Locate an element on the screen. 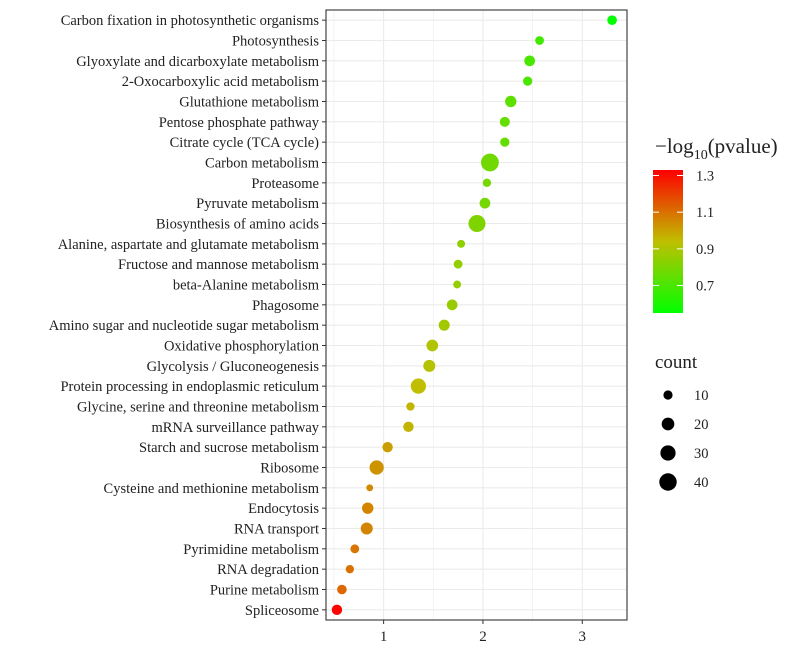 Image resolution: width=796 pixels, height=649 pixels. colorbar-bar is located at coordinates (668, 241).